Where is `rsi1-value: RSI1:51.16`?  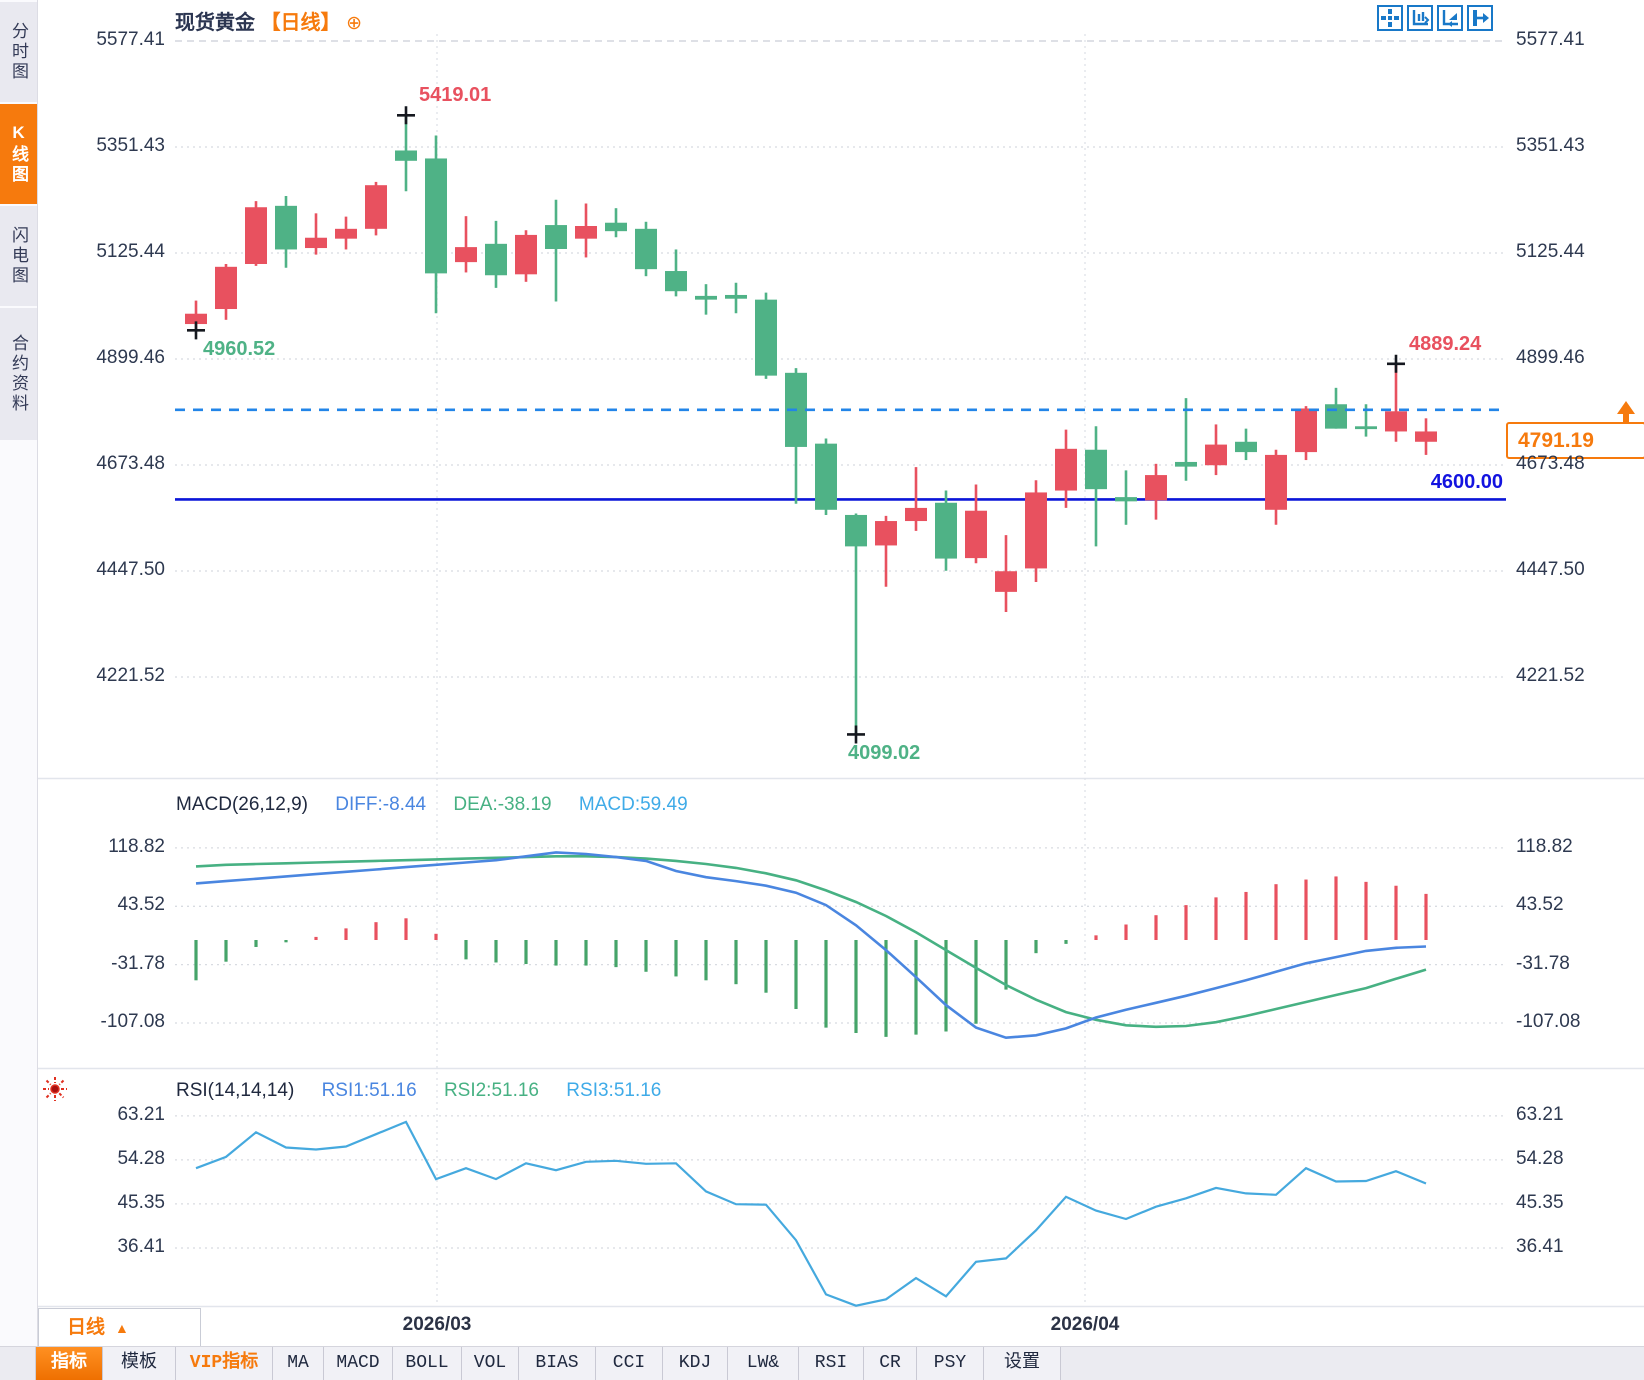
rsi1-value: RSI1:51.16 is located at coordinates (369, 1090).